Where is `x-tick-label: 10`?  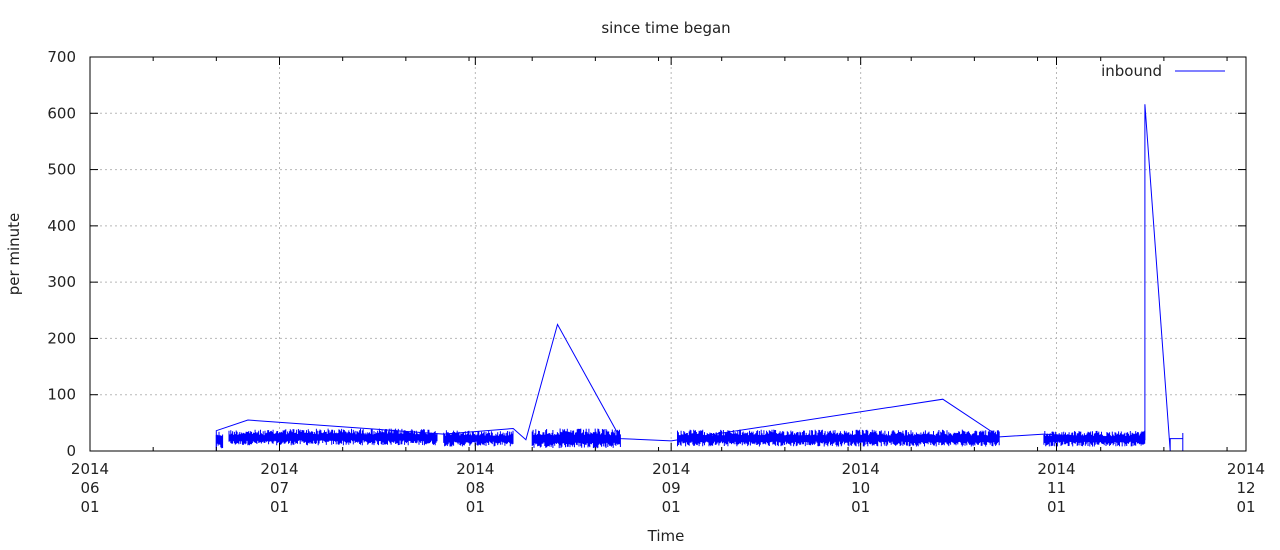
x-tick-label: 10 is located at coordinates (860, 488).